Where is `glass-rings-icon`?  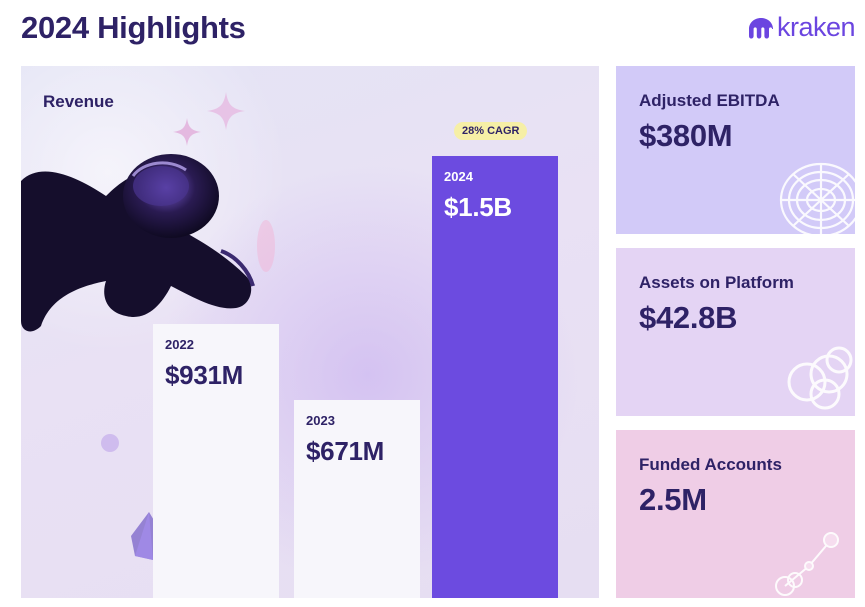 glass-rings-icon is located at coordinates (820, 378).